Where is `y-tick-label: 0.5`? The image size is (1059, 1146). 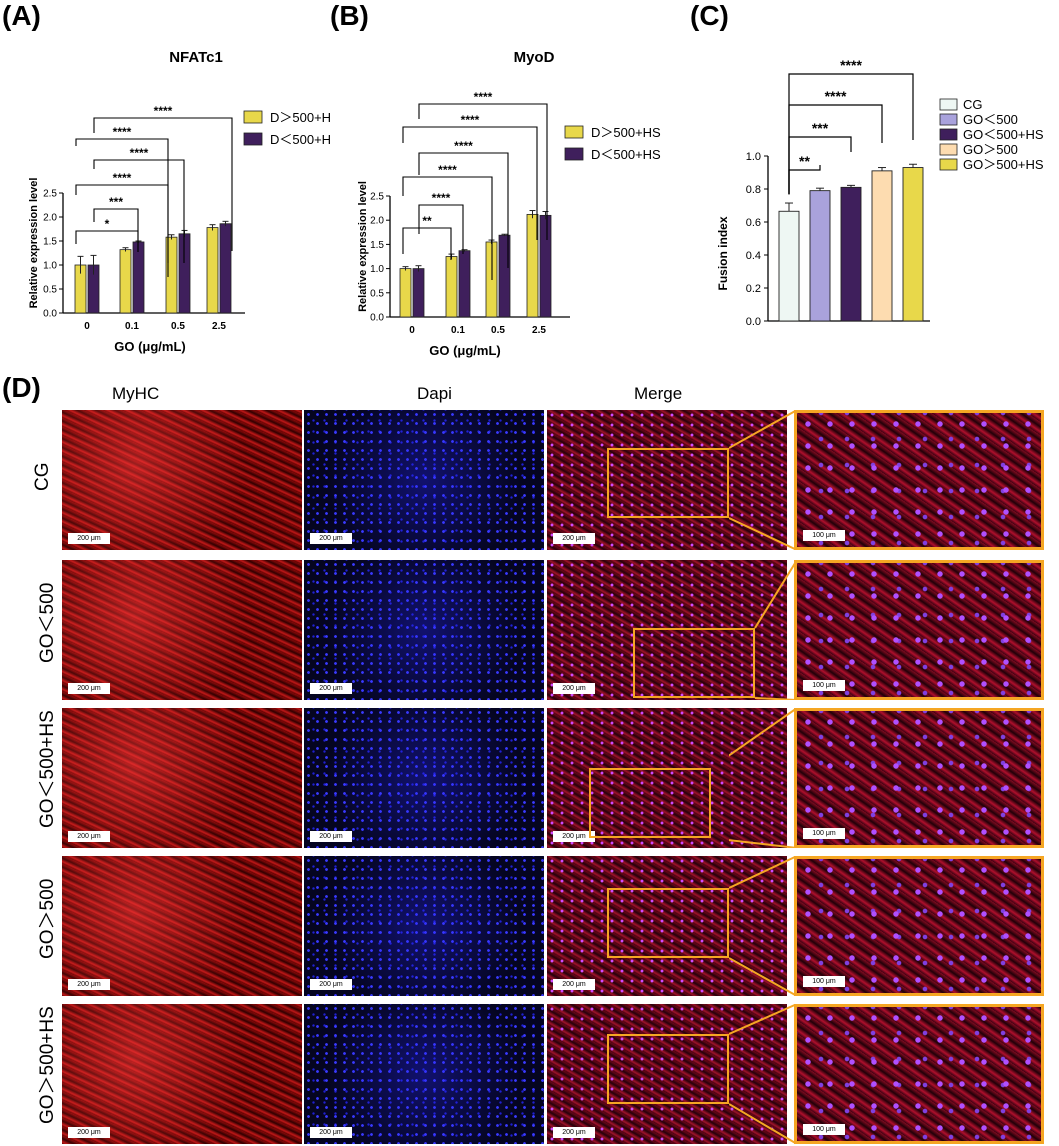 y-tick-label: 0.5 is located at coordinates (50, 290).